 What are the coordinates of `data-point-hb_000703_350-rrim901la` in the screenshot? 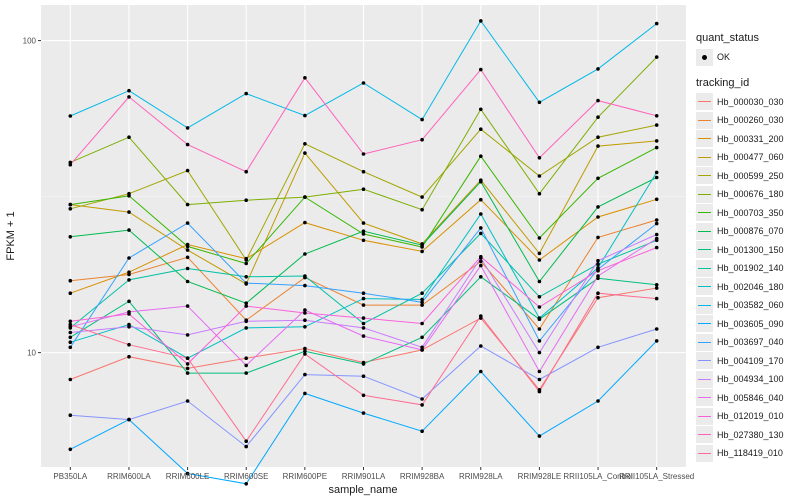 It's located at (363, 234).